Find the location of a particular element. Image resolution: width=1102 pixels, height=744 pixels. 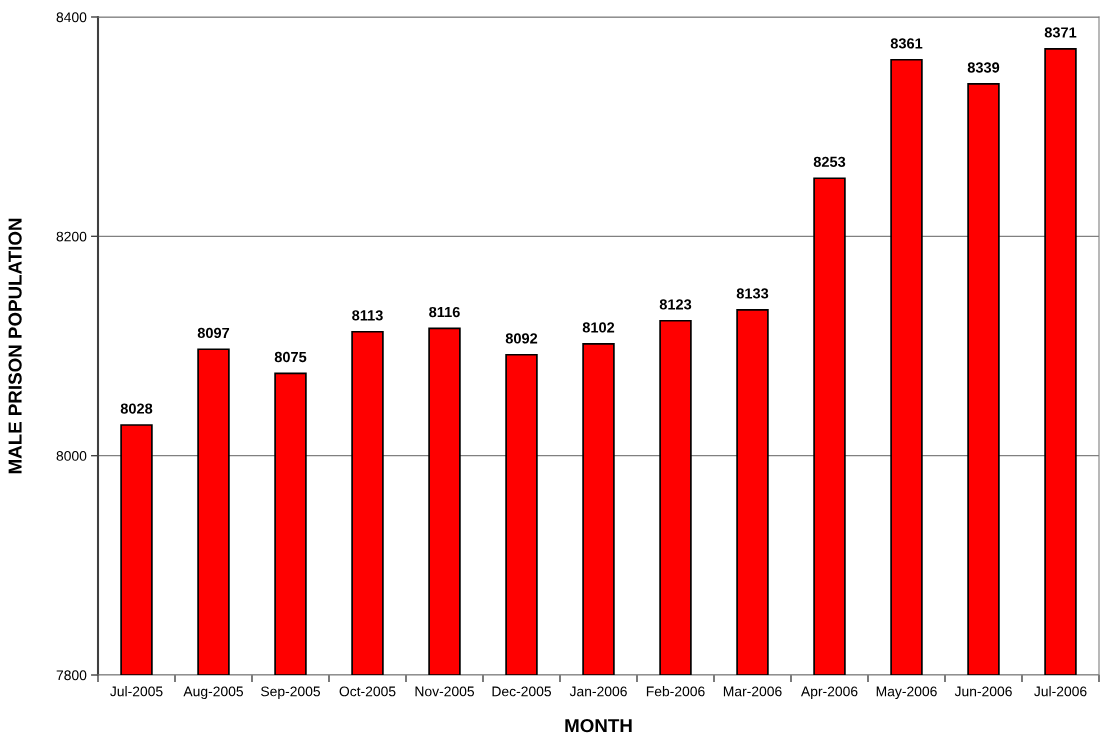

y-tick-label: 8400 is located at coordinates (71, 17).